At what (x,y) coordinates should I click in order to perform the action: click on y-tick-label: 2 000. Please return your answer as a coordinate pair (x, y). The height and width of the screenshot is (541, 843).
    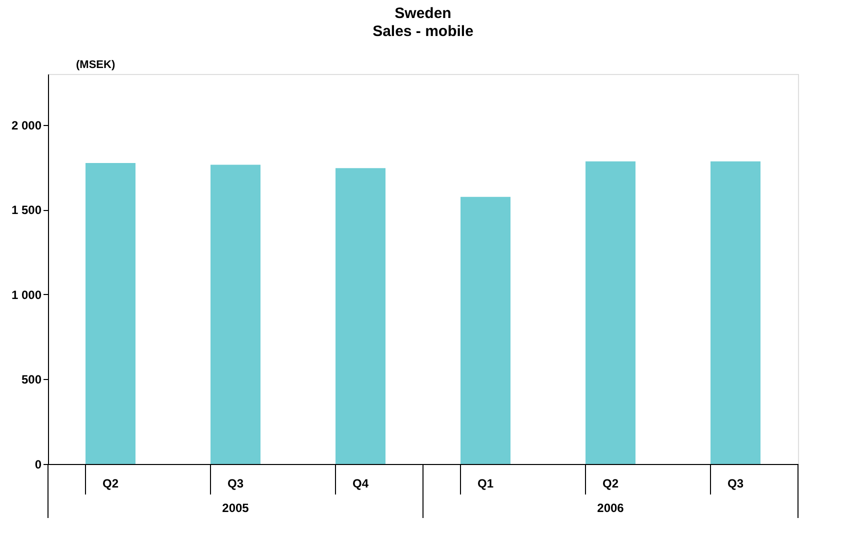
    Looking at the image, I should click on (26, 125).